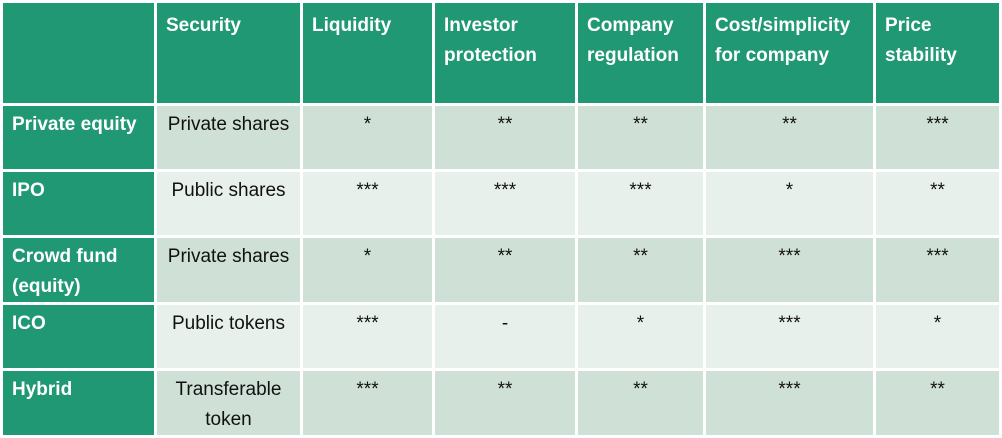 The height and width of the screenshot is (438, 1002). Describe the element at coordinates (505, 203) in the screenshot. I see `investor-protection-cell: ***` at that location.